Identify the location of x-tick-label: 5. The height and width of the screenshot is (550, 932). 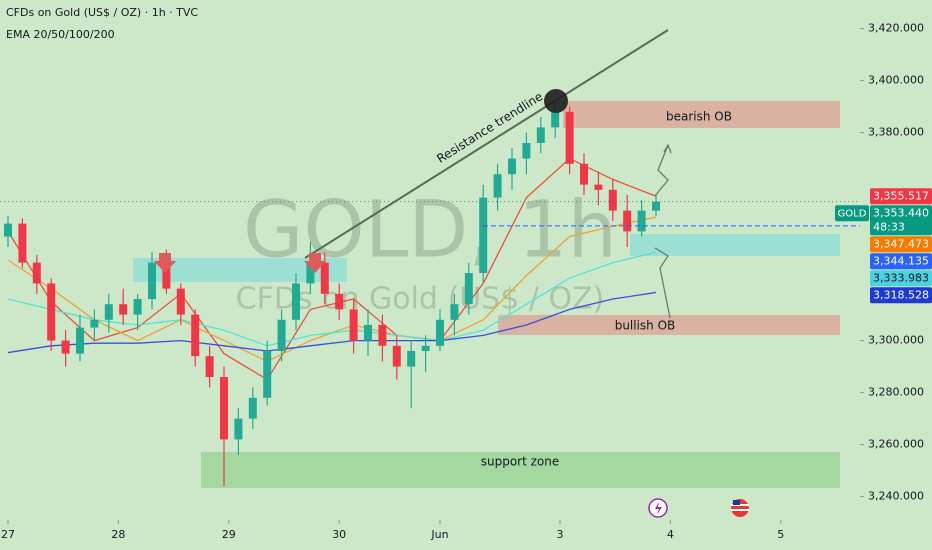
(780, 534).